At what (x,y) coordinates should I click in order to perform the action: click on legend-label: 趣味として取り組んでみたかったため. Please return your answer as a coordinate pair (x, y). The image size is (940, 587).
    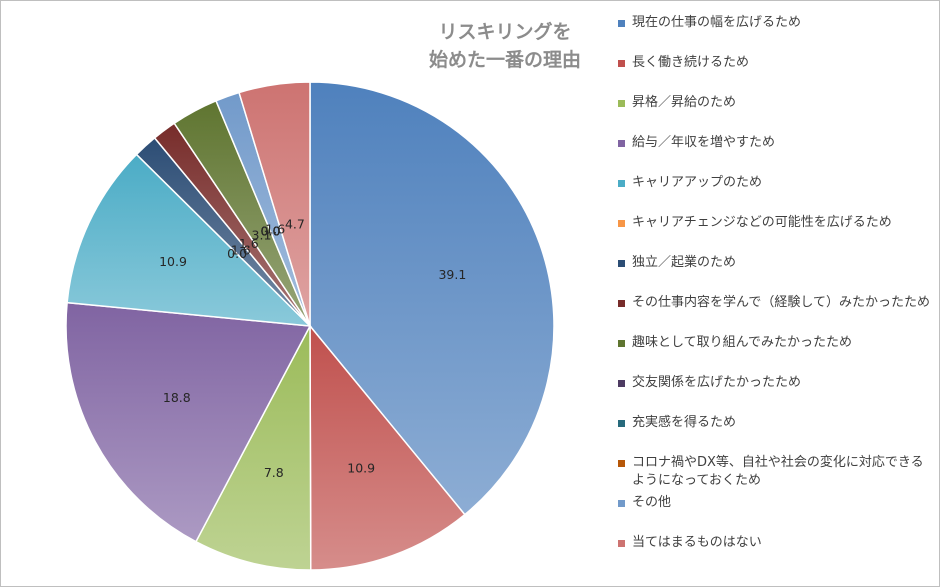
    Looking at the image, I should click on (742, 342).